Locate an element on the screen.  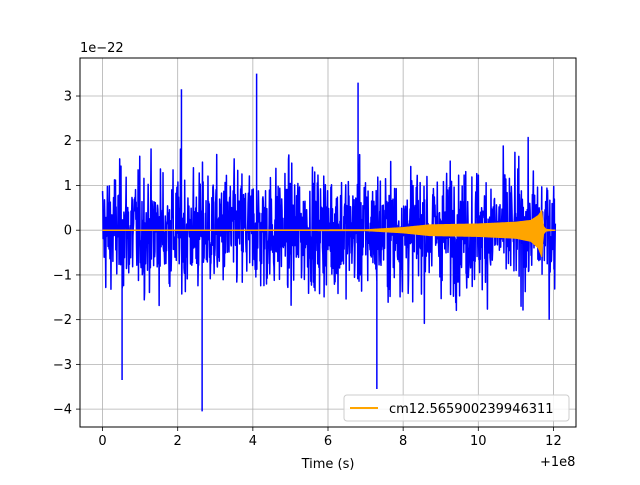
y-tick-label: −4 is located at coordinates (62, 410).